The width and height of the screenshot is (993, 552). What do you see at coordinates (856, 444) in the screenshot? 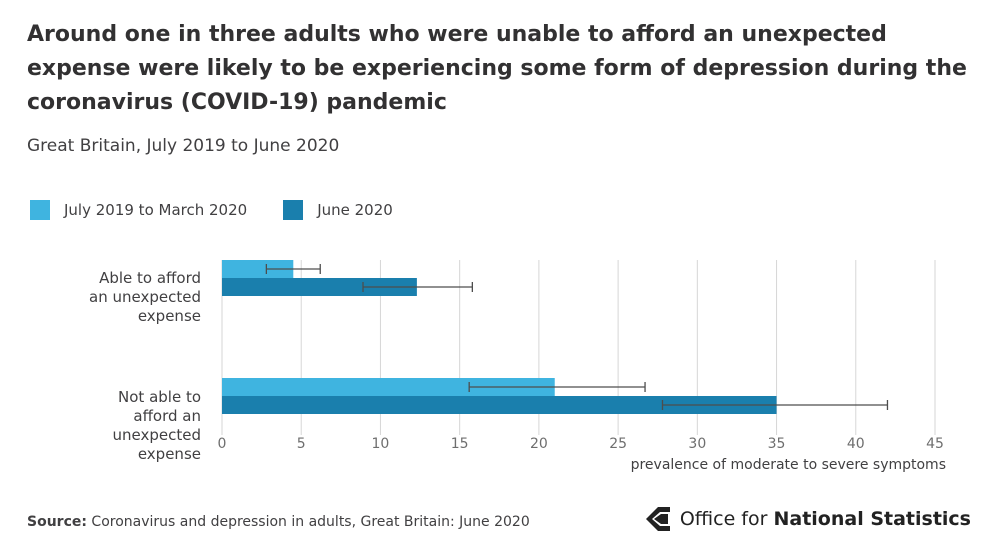
I see `x-tick-label-8: 40` at bounding box center [856, 444].